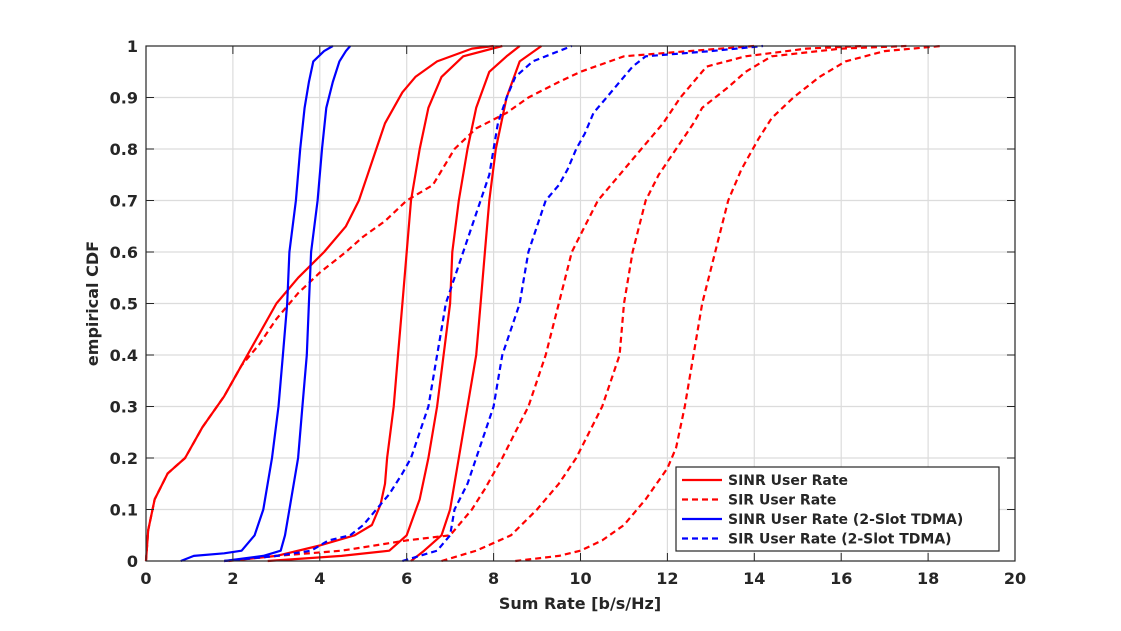 The width and height of the screenshot is (1121, 631). What do you see at coordinates (580, 578) in the screenshot?
I see `x-tick-label: 10` at bounding box center [580, 578].